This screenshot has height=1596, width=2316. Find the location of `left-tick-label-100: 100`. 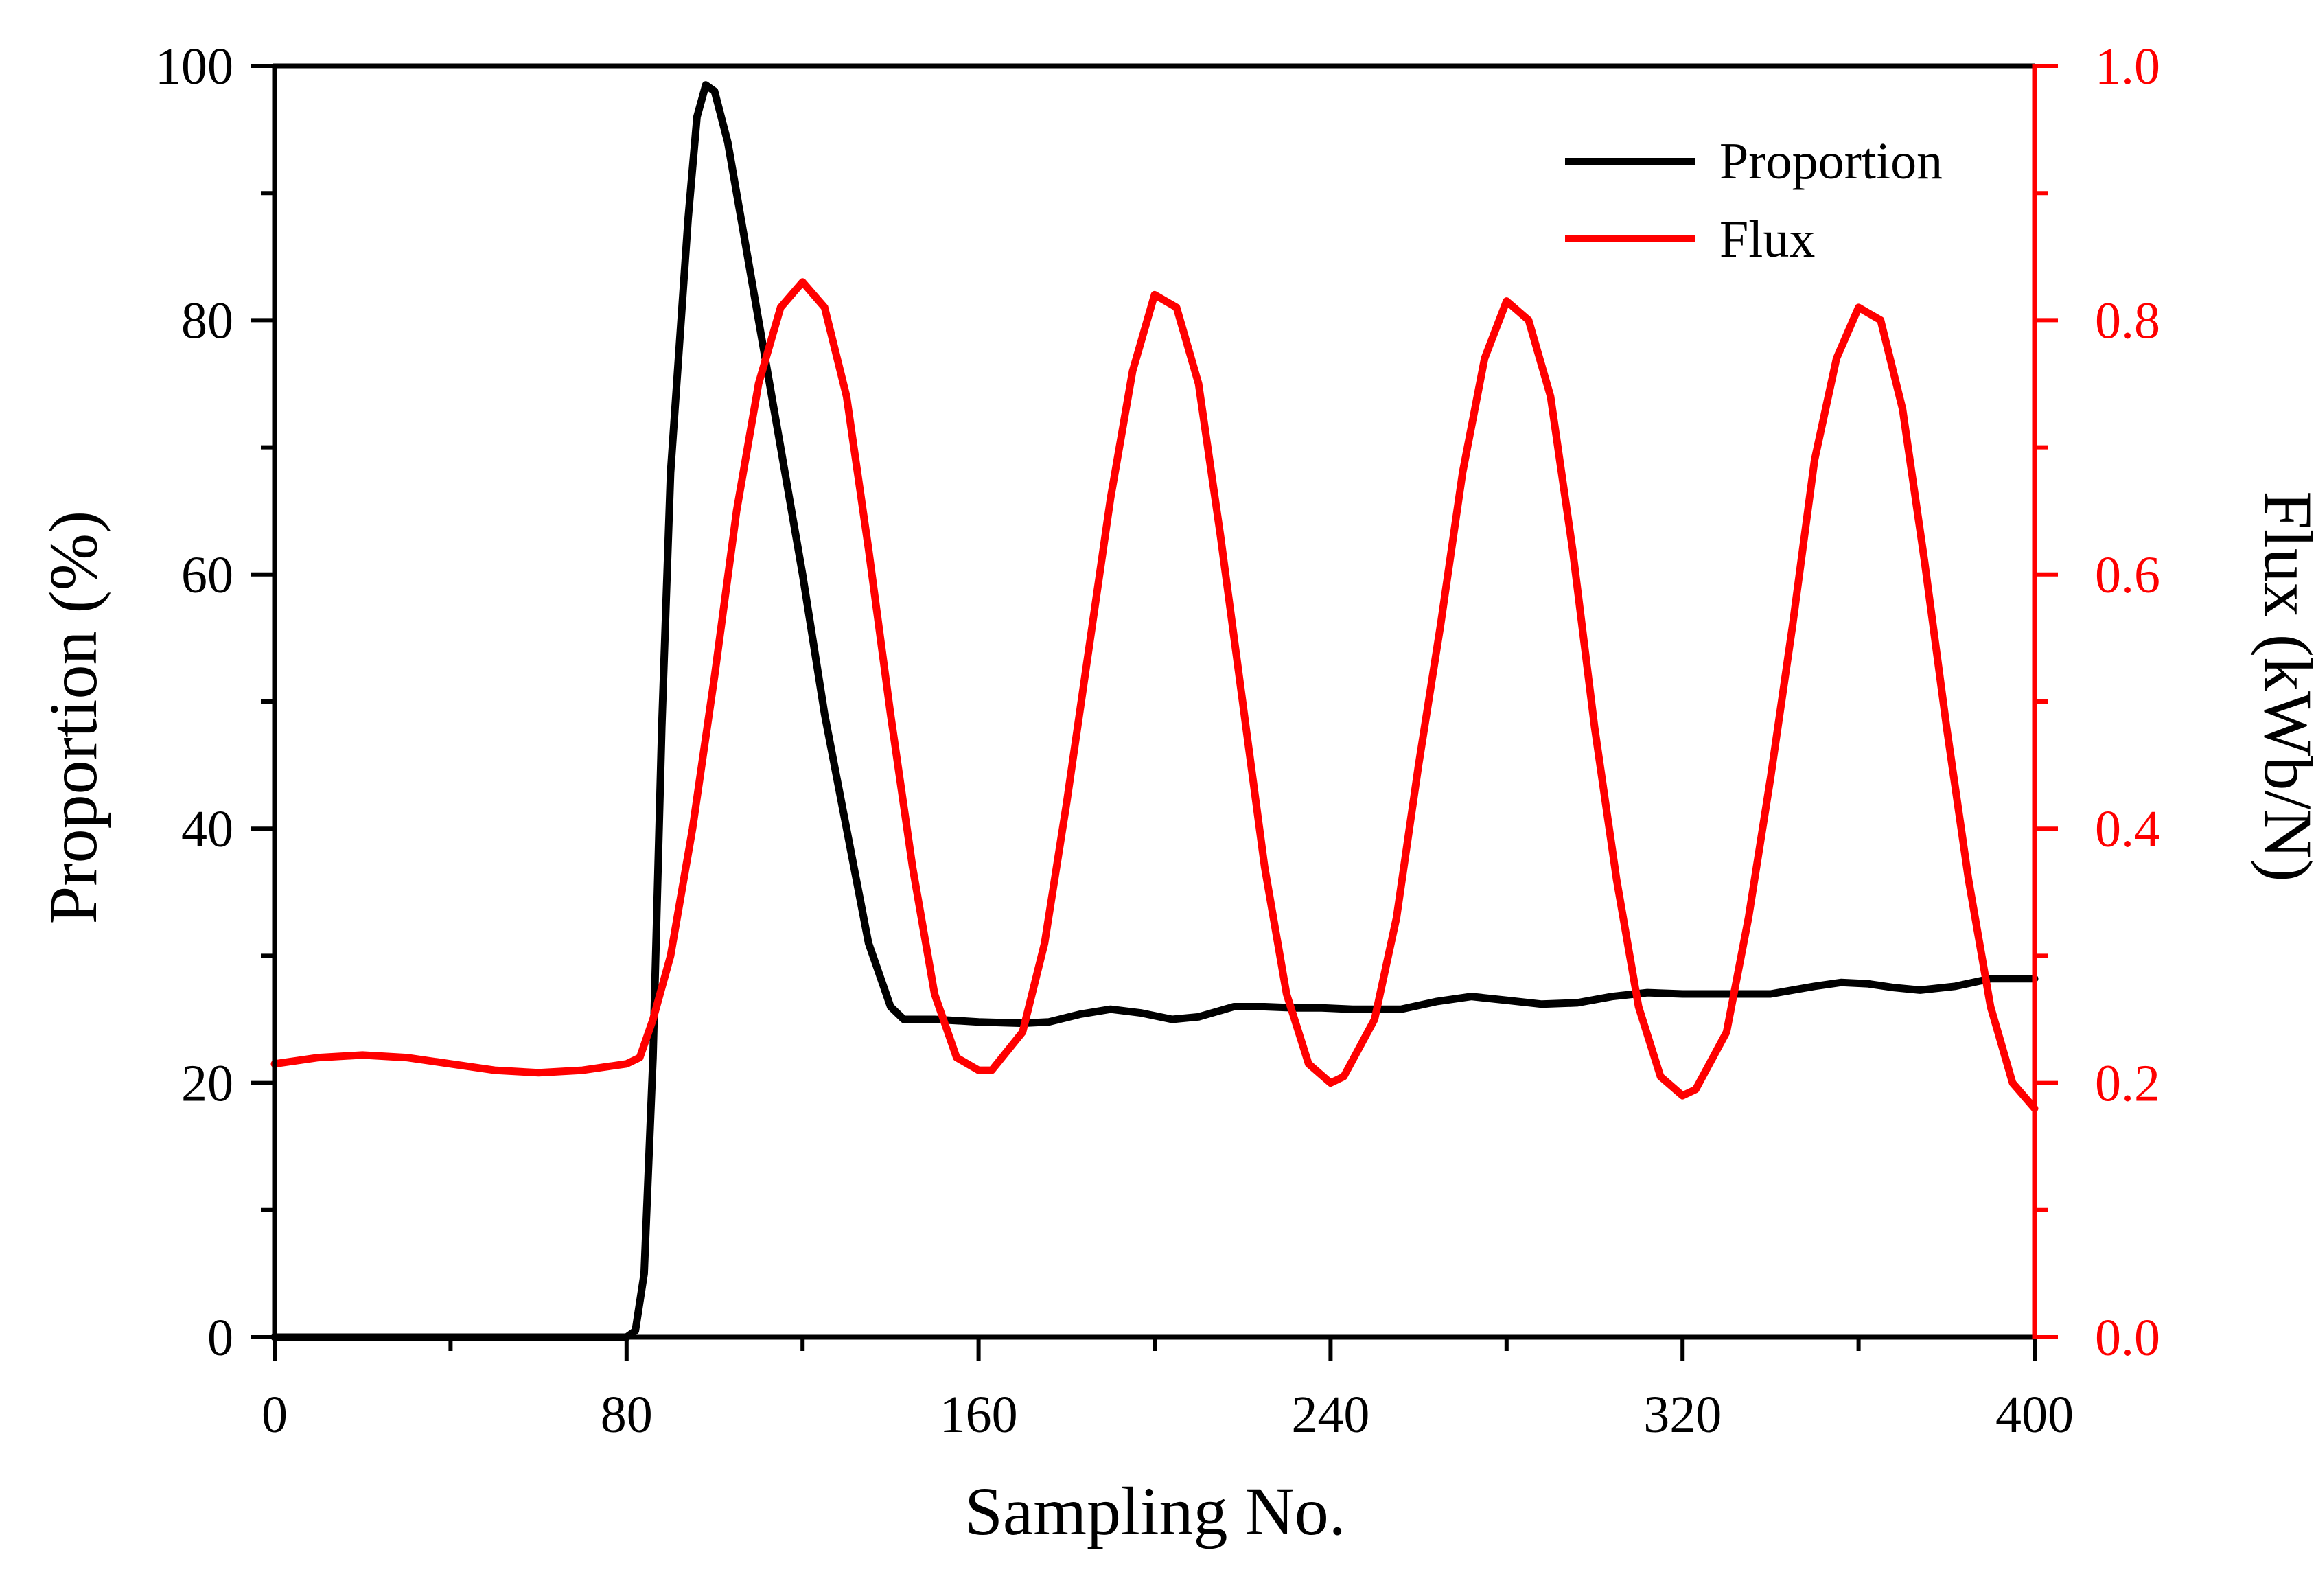

left-tick-label-100: 100 is located at coordinates (194, 66).